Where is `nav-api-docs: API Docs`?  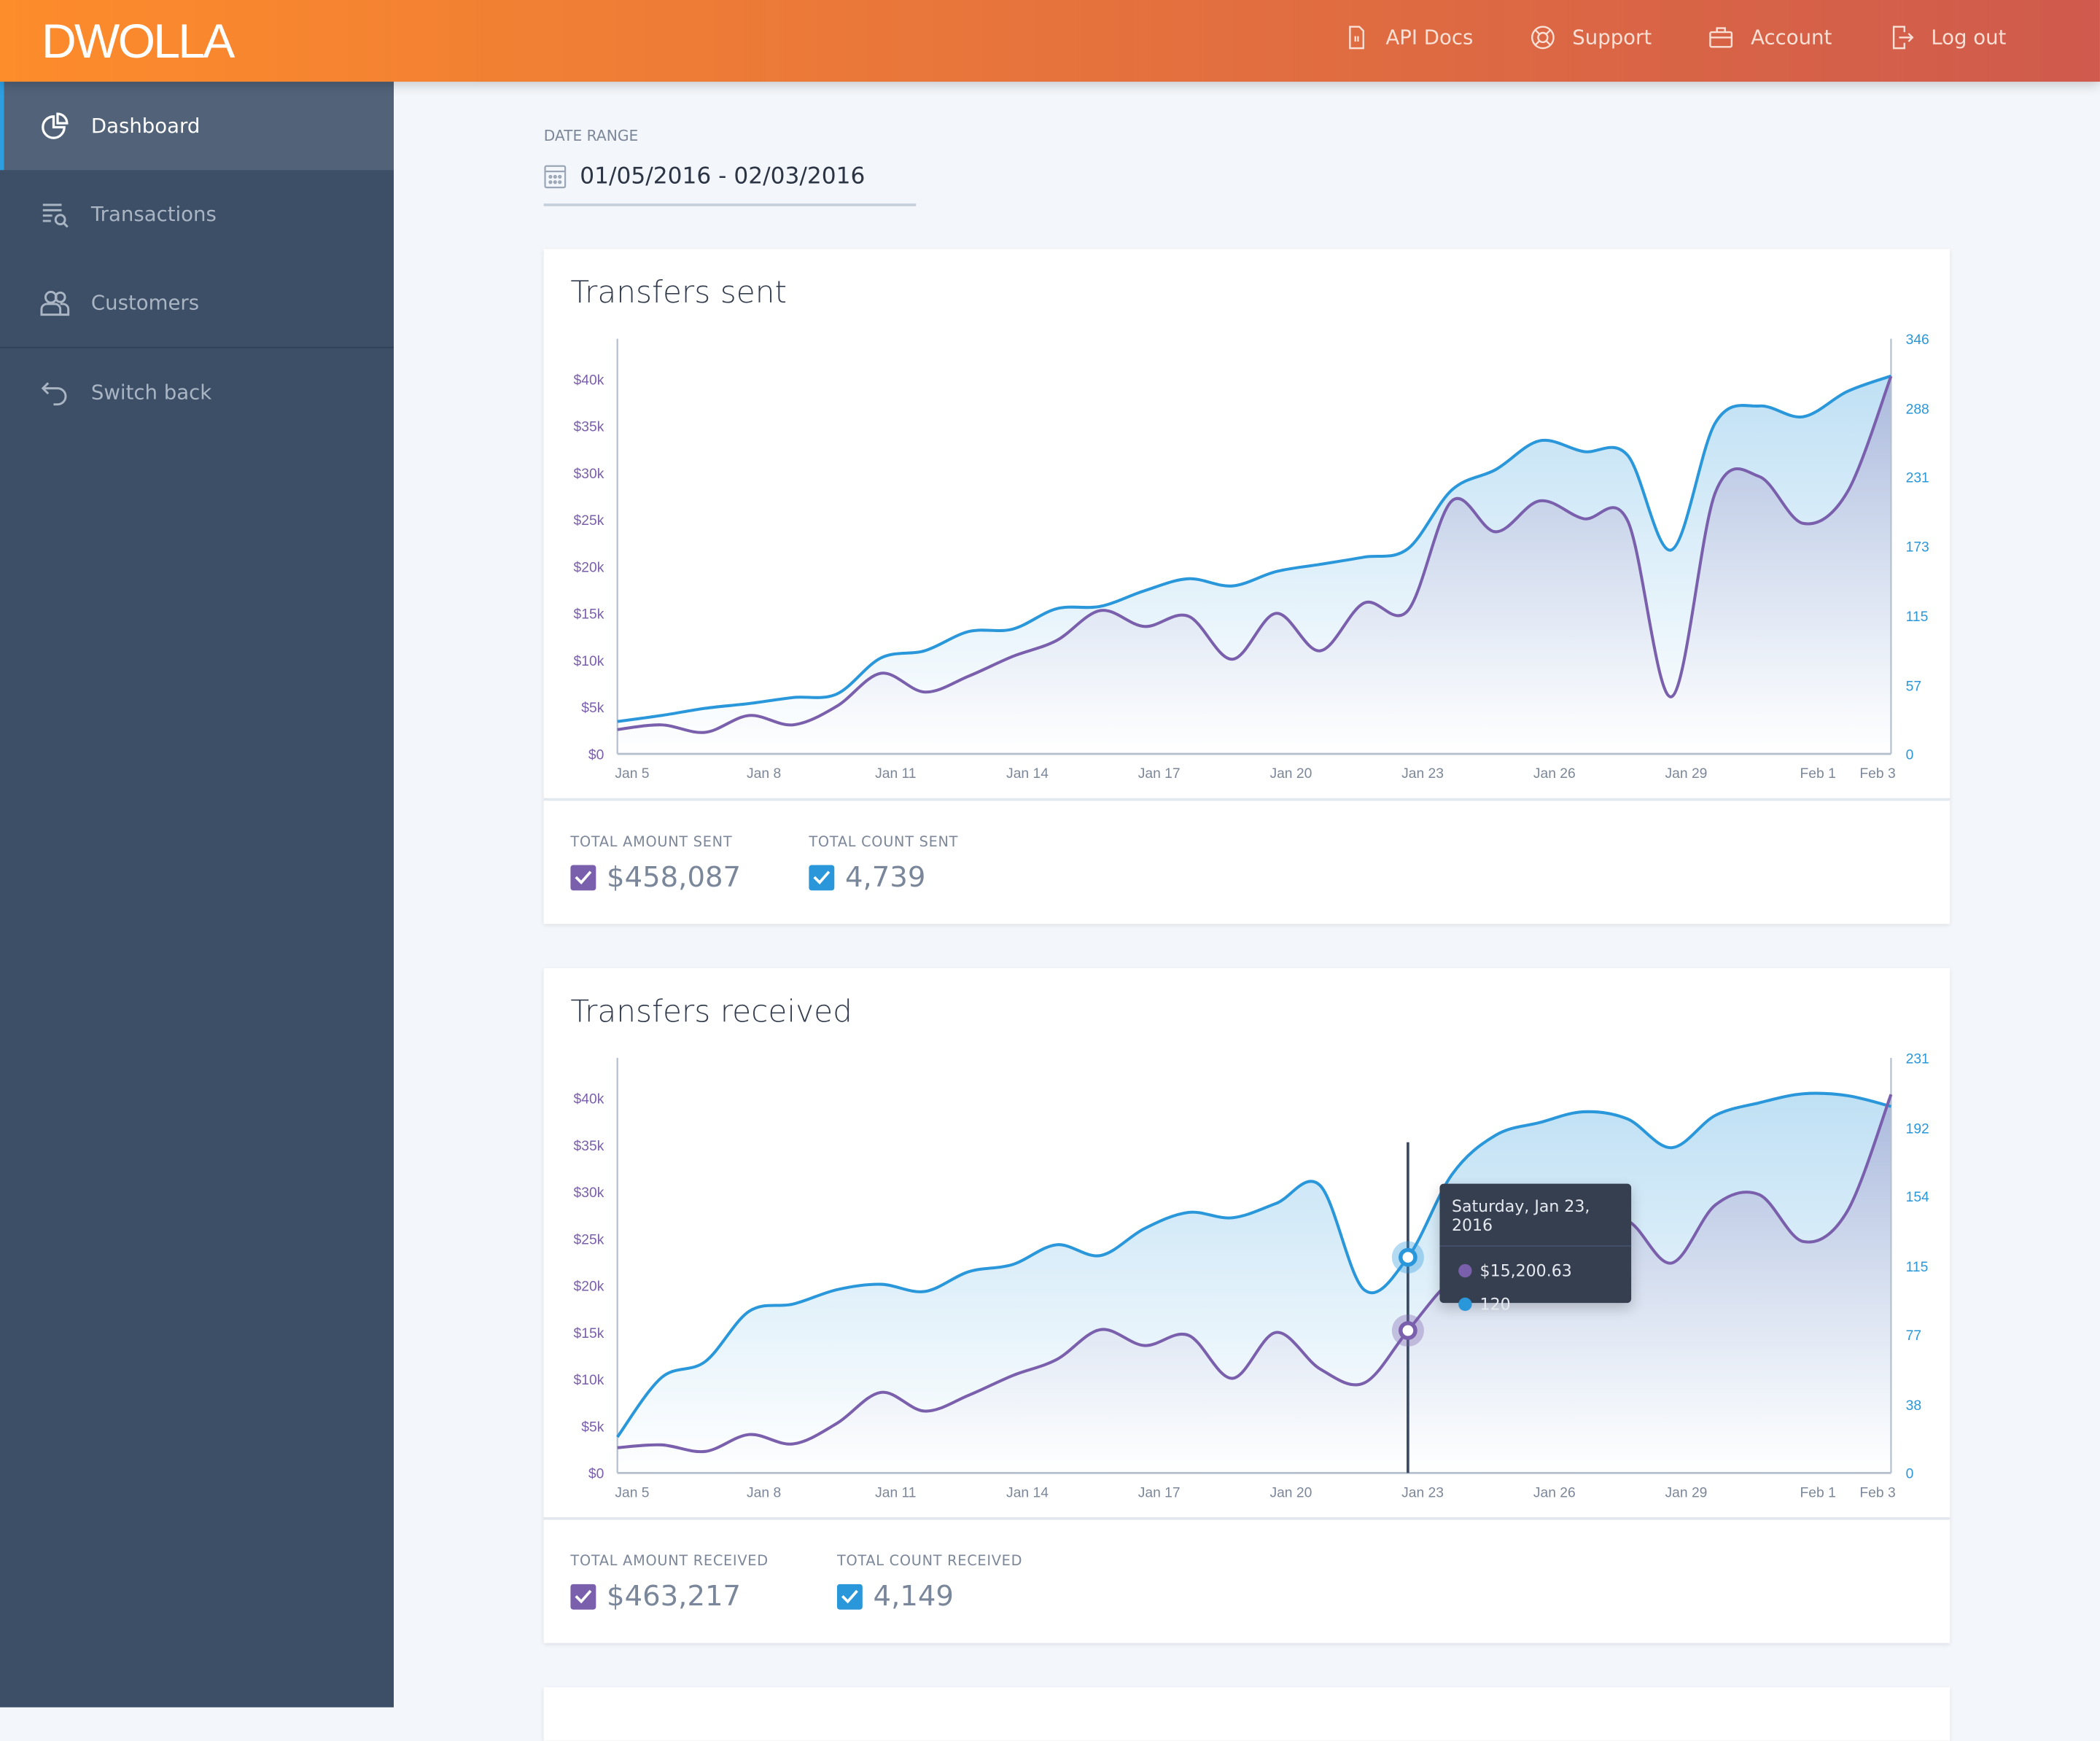 nav-api-docs: API Docs is located at coordinates (1408, 37).